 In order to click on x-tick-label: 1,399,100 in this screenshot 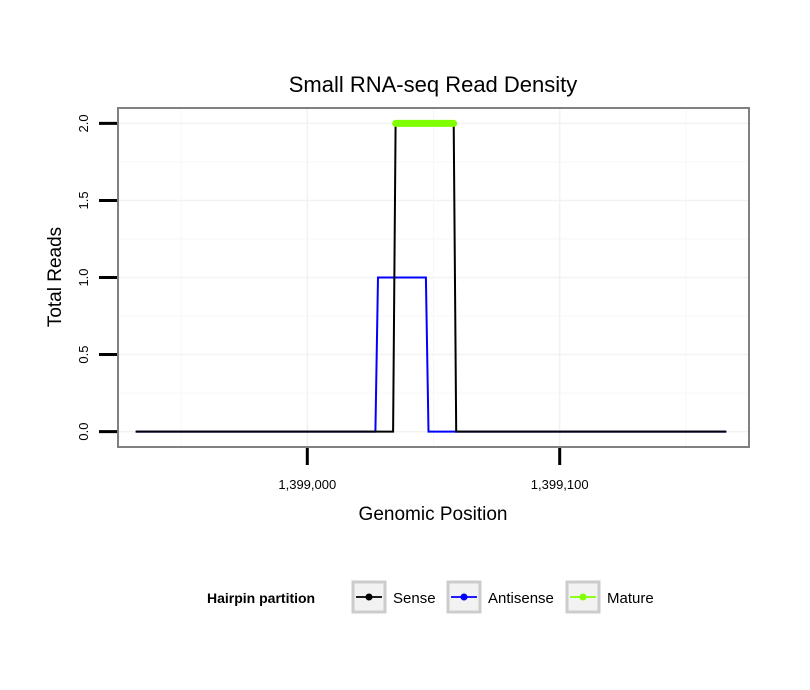, I will do `click(560, 484)`.